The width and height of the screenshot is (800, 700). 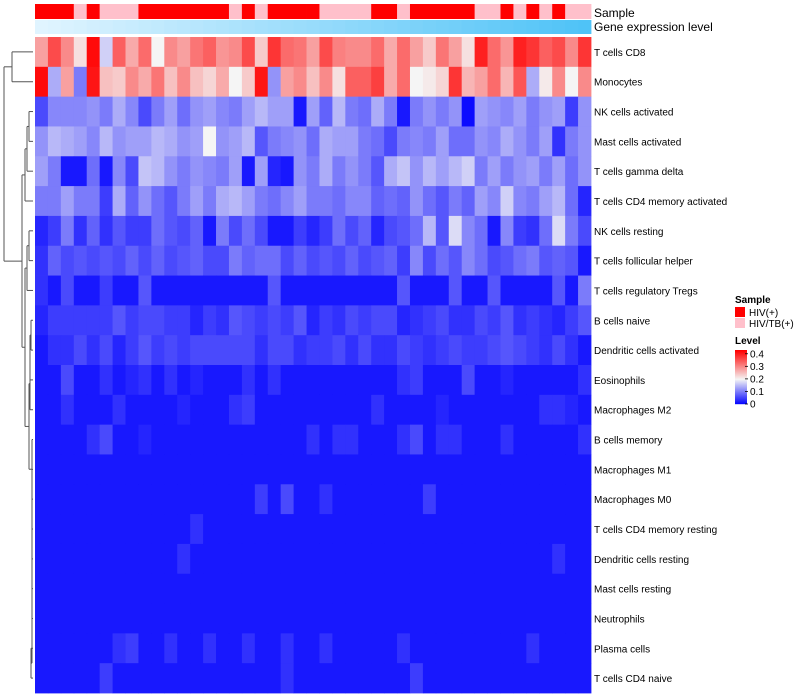 I want to click on row-label: T cells regulatory Tregs, so click(x=646, y=291).